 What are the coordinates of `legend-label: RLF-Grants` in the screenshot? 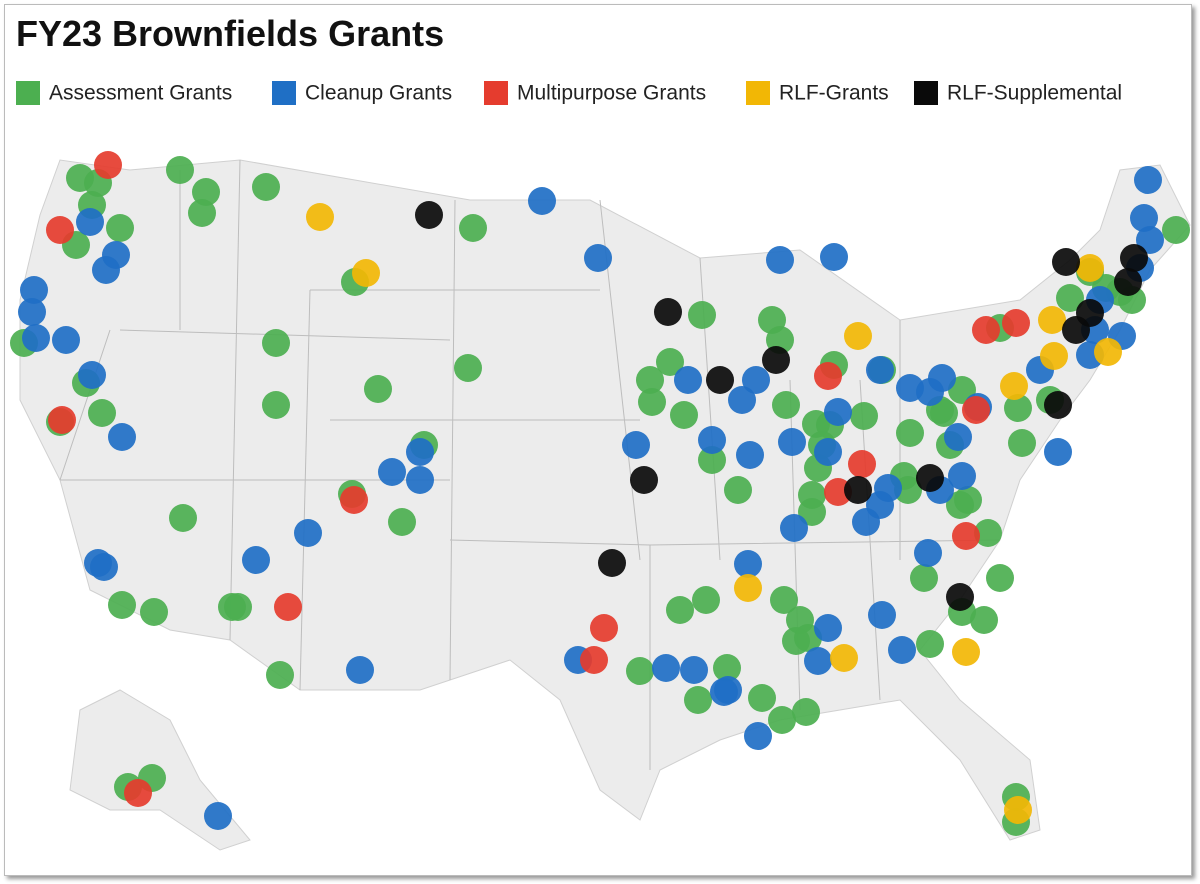 It's located at (834, 93).